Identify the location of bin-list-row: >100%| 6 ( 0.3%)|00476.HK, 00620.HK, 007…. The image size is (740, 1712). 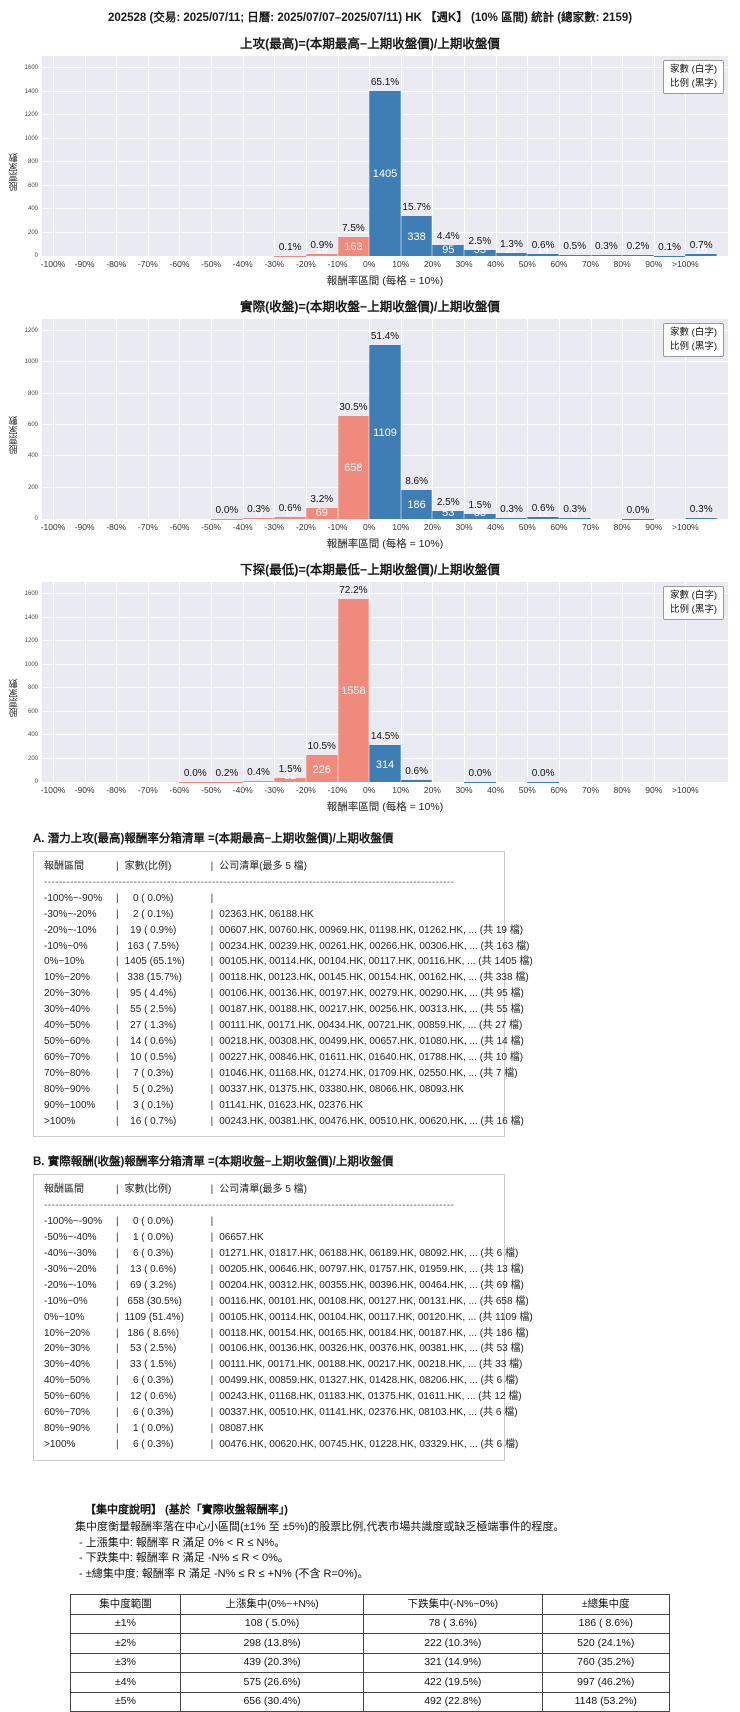
(269, 1445).